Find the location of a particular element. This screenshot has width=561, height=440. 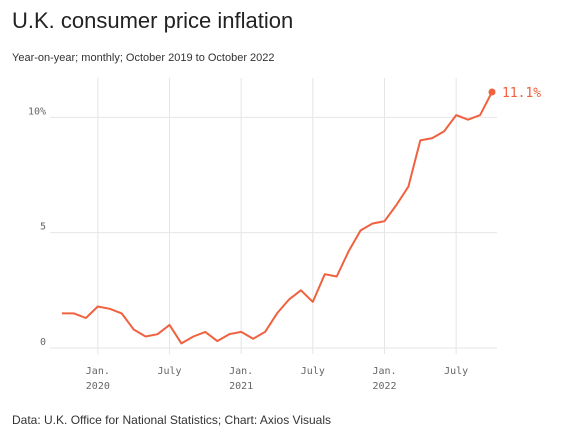

x-tick-year-label: 2021 is located at coordinates (241, 386).